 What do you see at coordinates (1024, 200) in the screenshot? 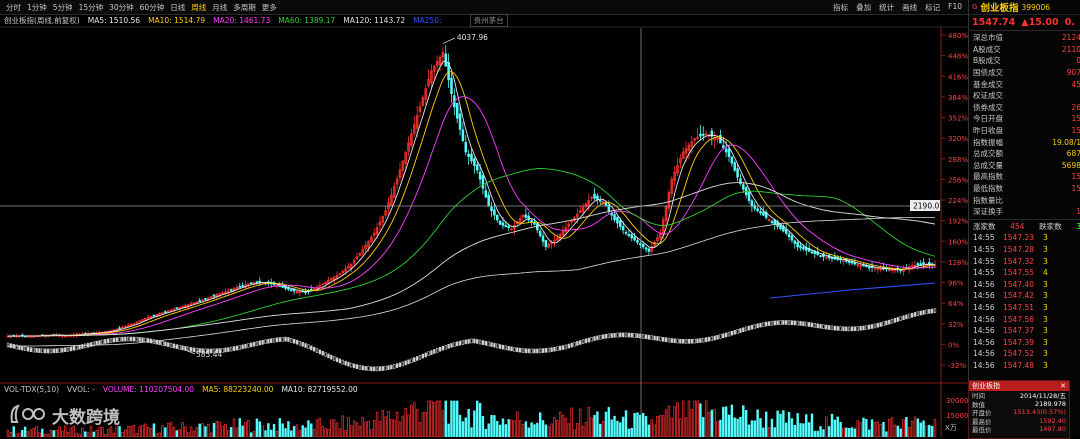
I see `stat-row: 指数量比` at bounding box center [1024, 200].